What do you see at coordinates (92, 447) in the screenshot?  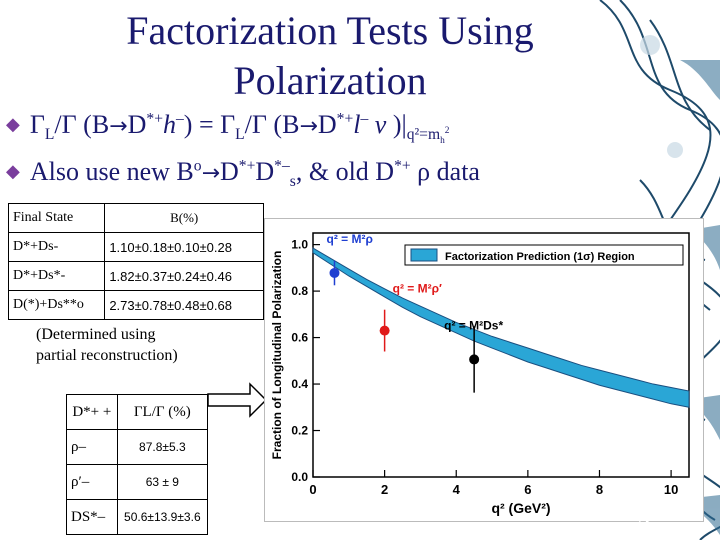 I see `final-state-cell: ρ–` at bounding box center [92, 447].